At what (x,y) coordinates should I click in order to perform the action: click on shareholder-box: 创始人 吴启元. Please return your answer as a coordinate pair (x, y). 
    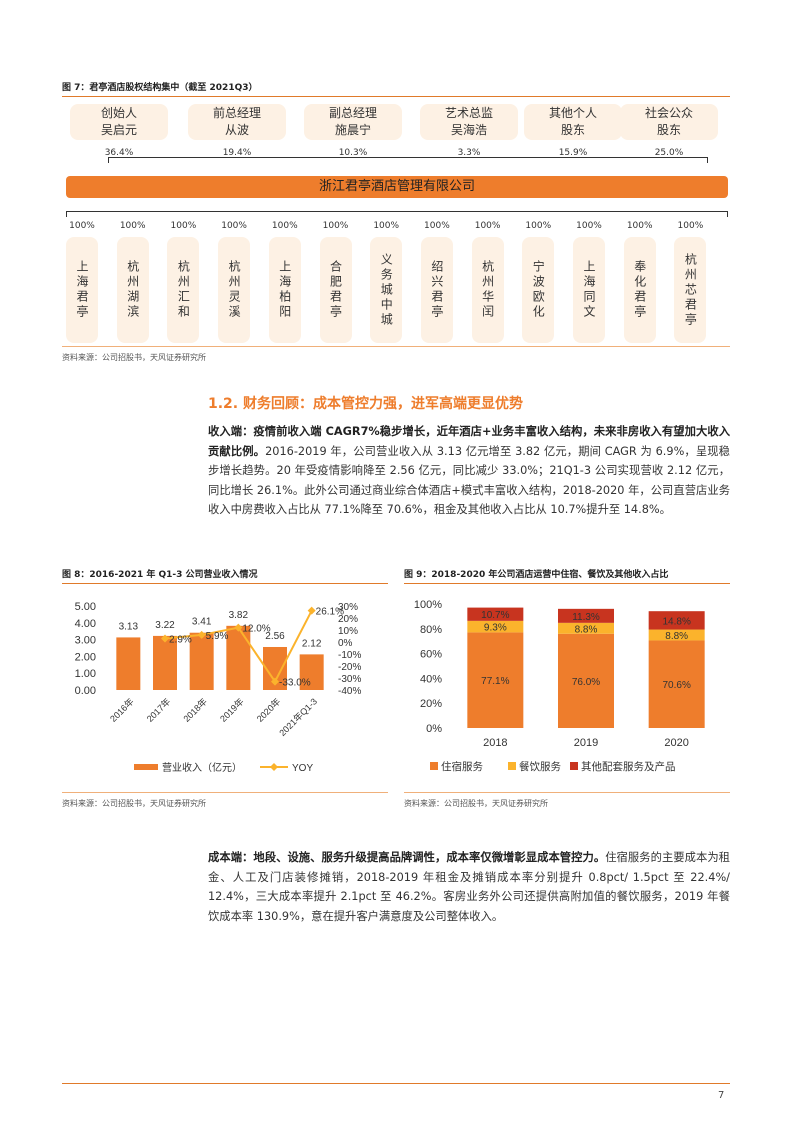
    Looking at the image, I should click on (119, 122).